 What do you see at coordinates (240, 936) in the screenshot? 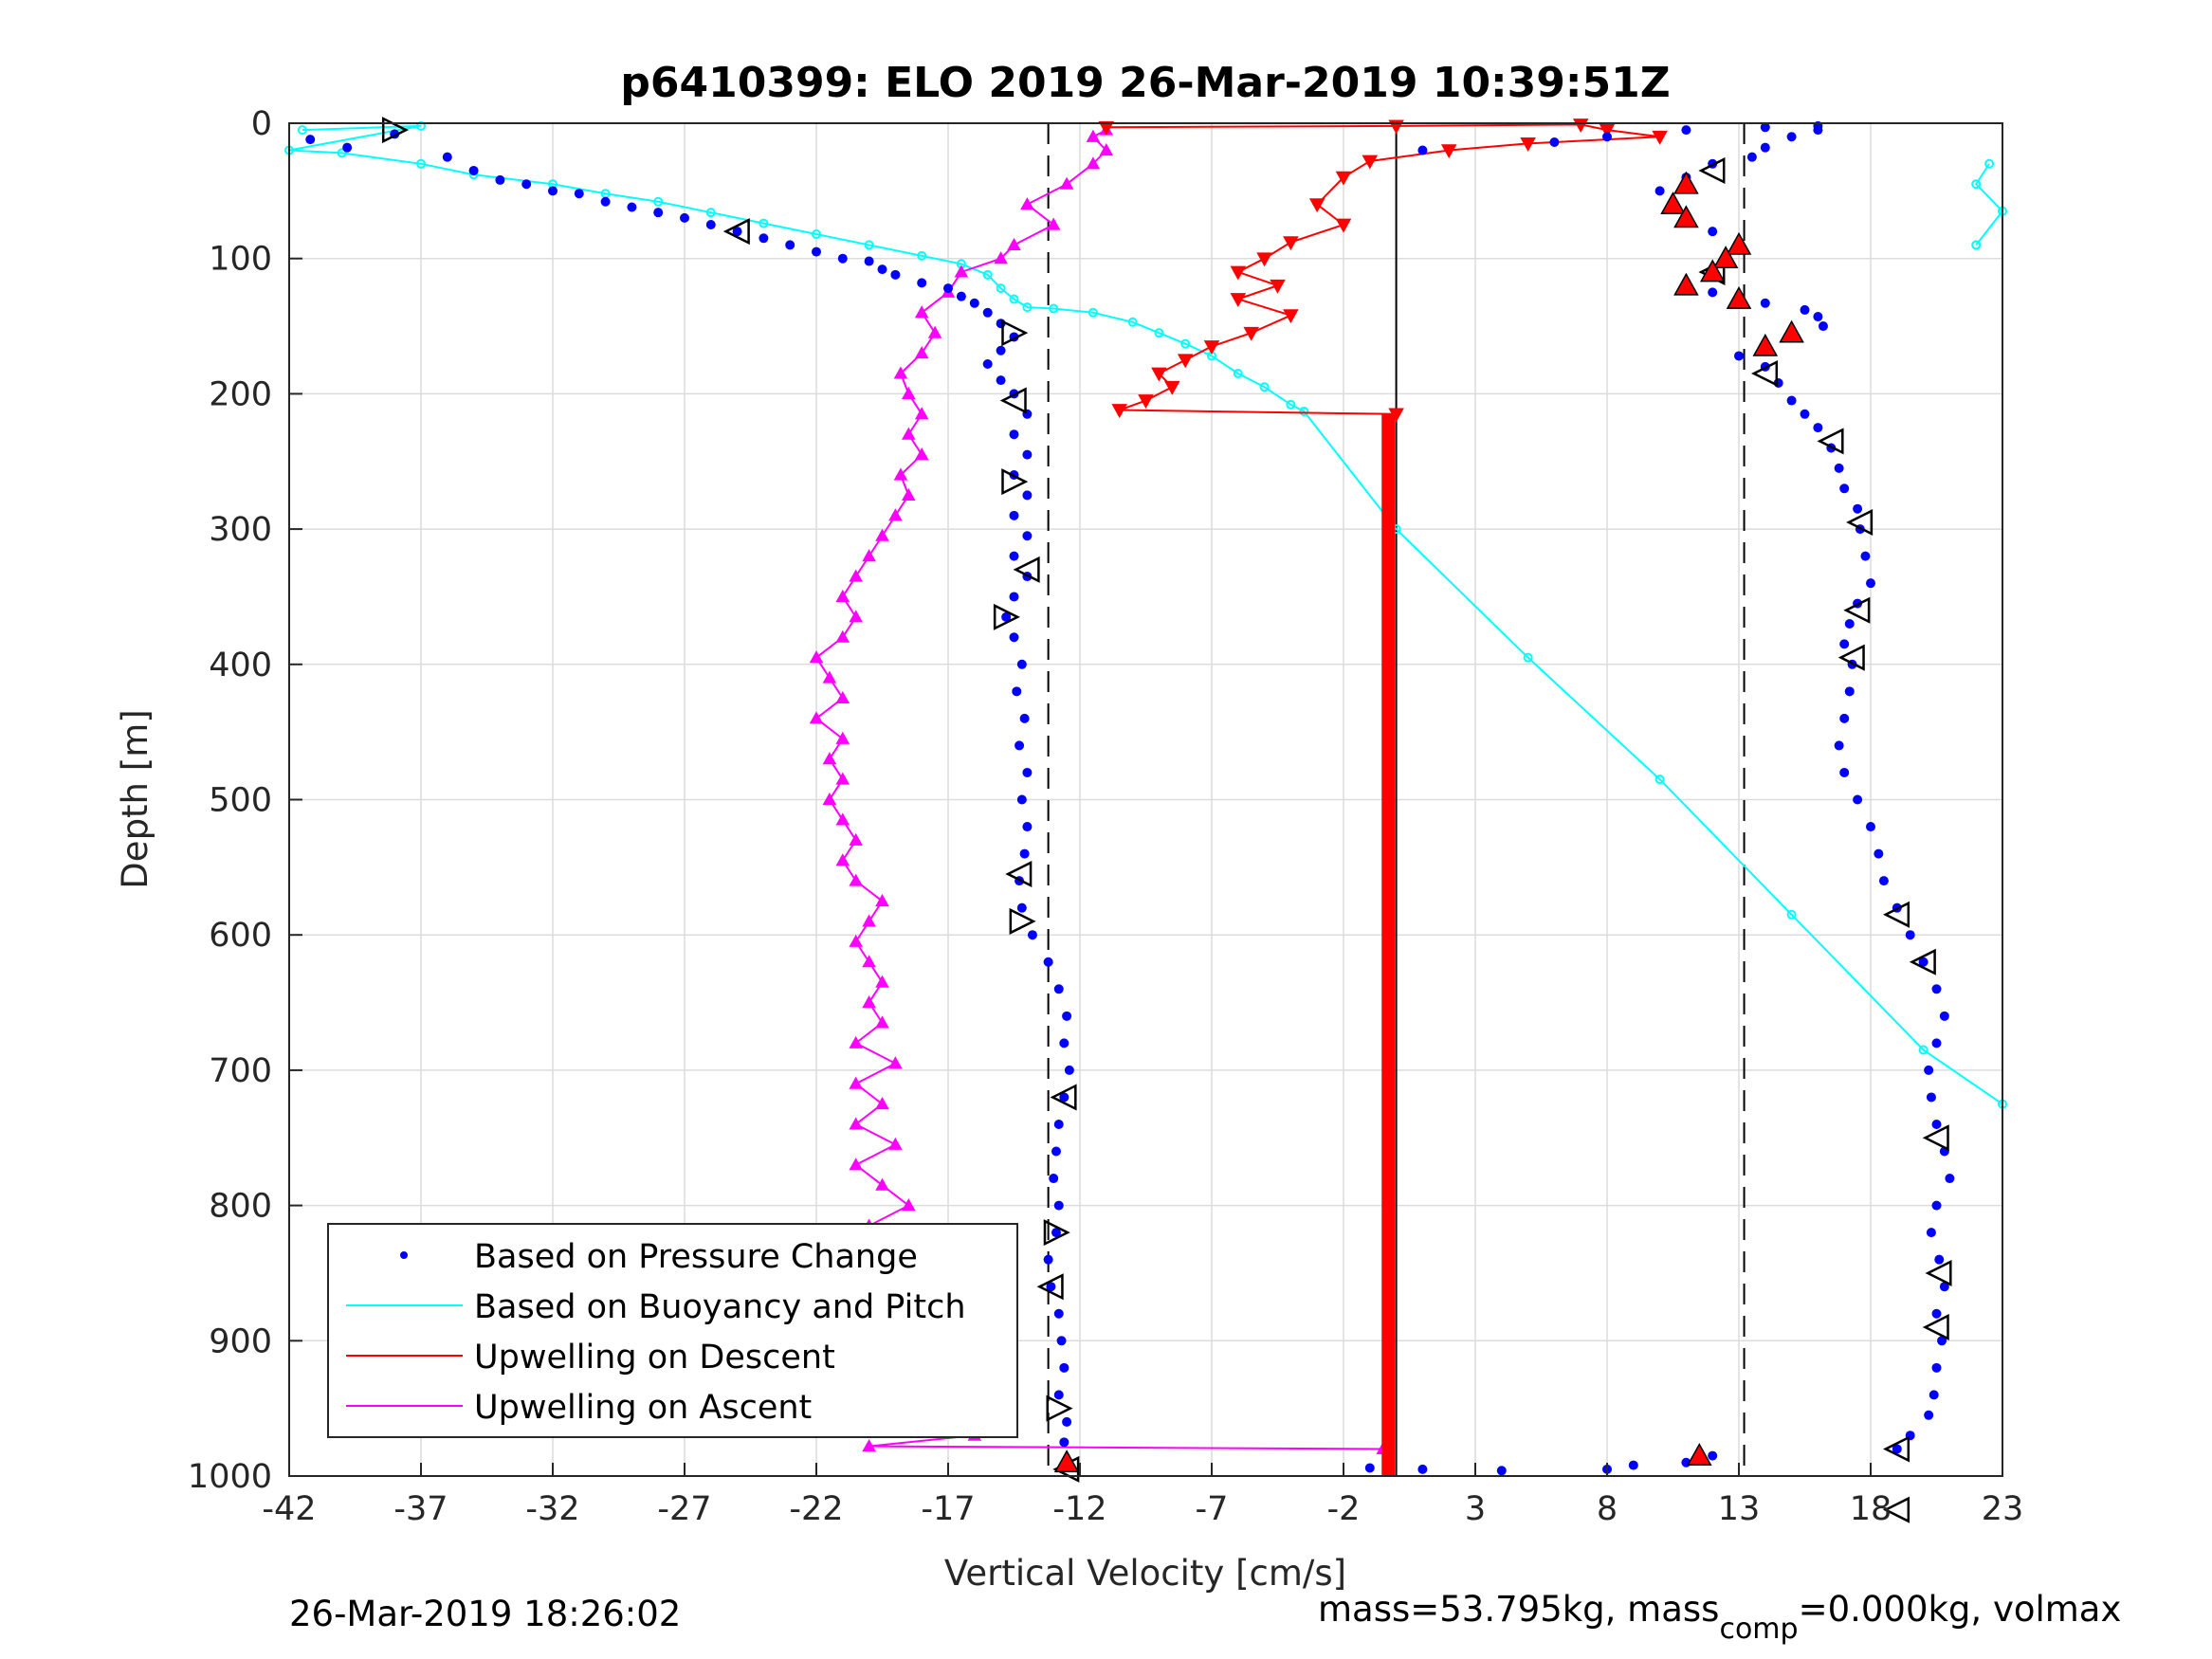
I see `y-tick-label: 600` at bounding box center [240, 936].